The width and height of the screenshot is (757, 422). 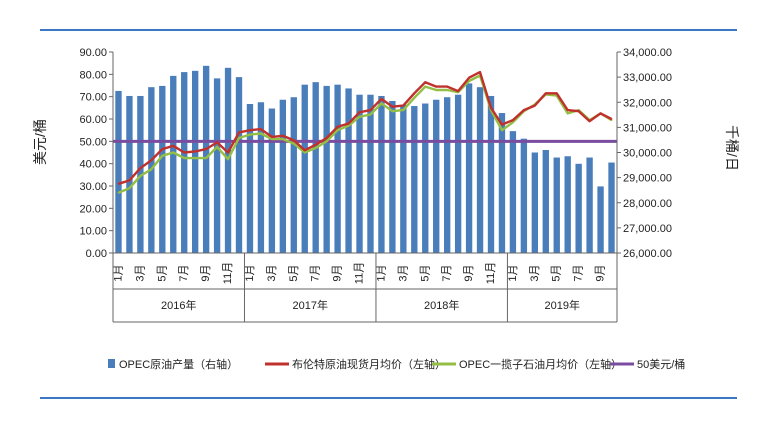 What do you see at coordinates (441, 305) in the screenshot?
I see `year-label: 2018年` at bounding box center [441, 305].